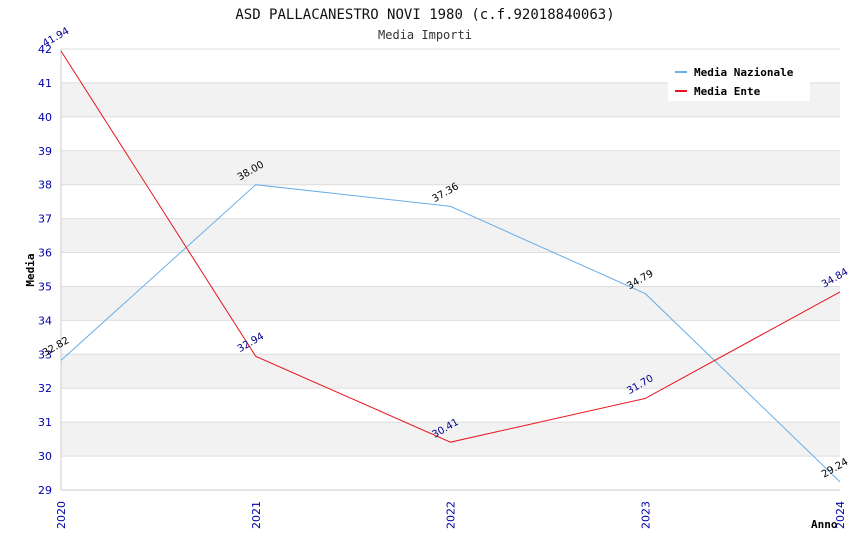 The height and width of the screenshot is (550, 850). What do you see at coordinates (425, 35) in the screenshot?
I see `chart-subtitle: Media Importi` at bounding box center [425, 35].